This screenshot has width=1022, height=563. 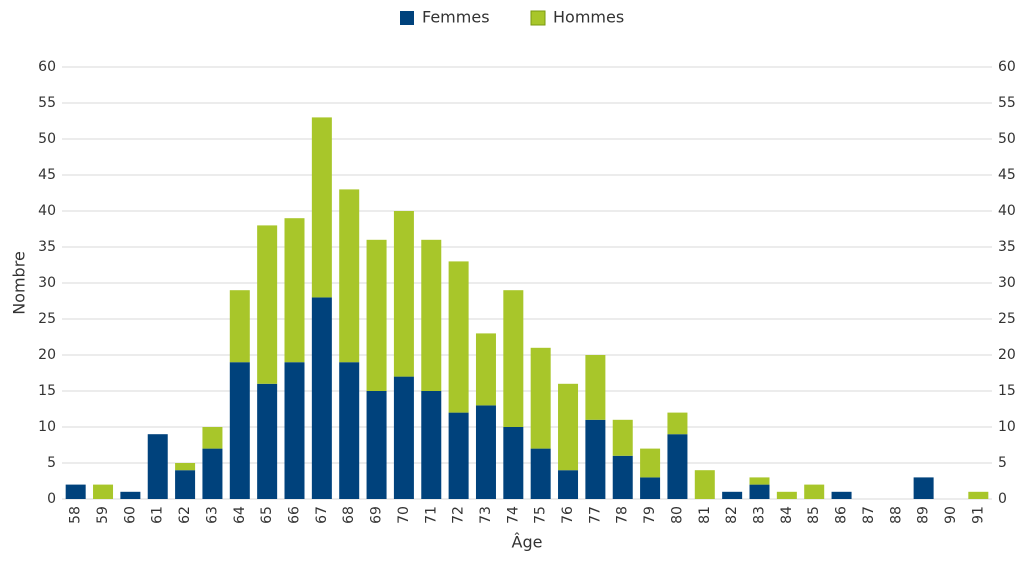 I want to click on x-tick-label: 89, so click(x=924, y=515).